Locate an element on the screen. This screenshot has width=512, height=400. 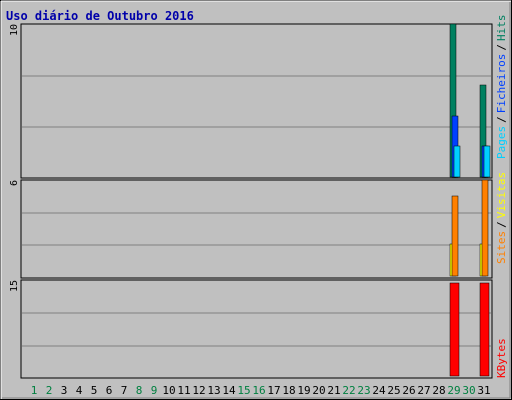
kbytes-y-max-label: 15 is located at coordinates (14, 286).